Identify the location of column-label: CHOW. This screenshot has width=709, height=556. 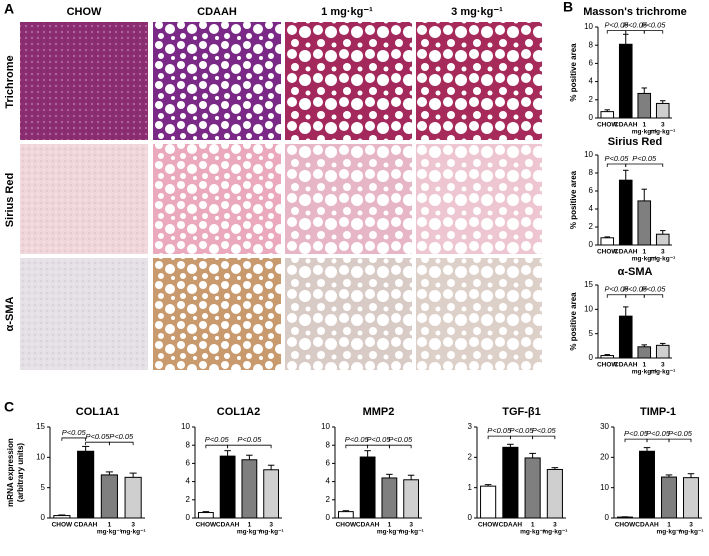
(84, 12).